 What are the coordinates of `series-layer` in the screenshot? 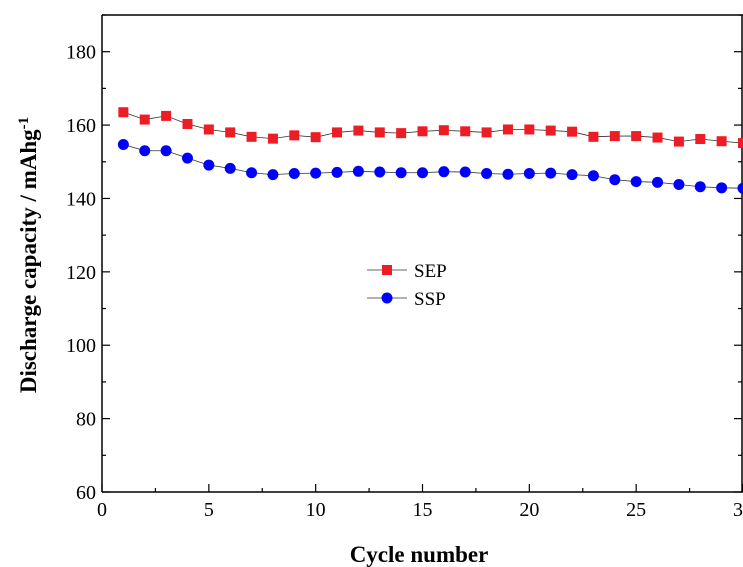 It's located at (430, 150).